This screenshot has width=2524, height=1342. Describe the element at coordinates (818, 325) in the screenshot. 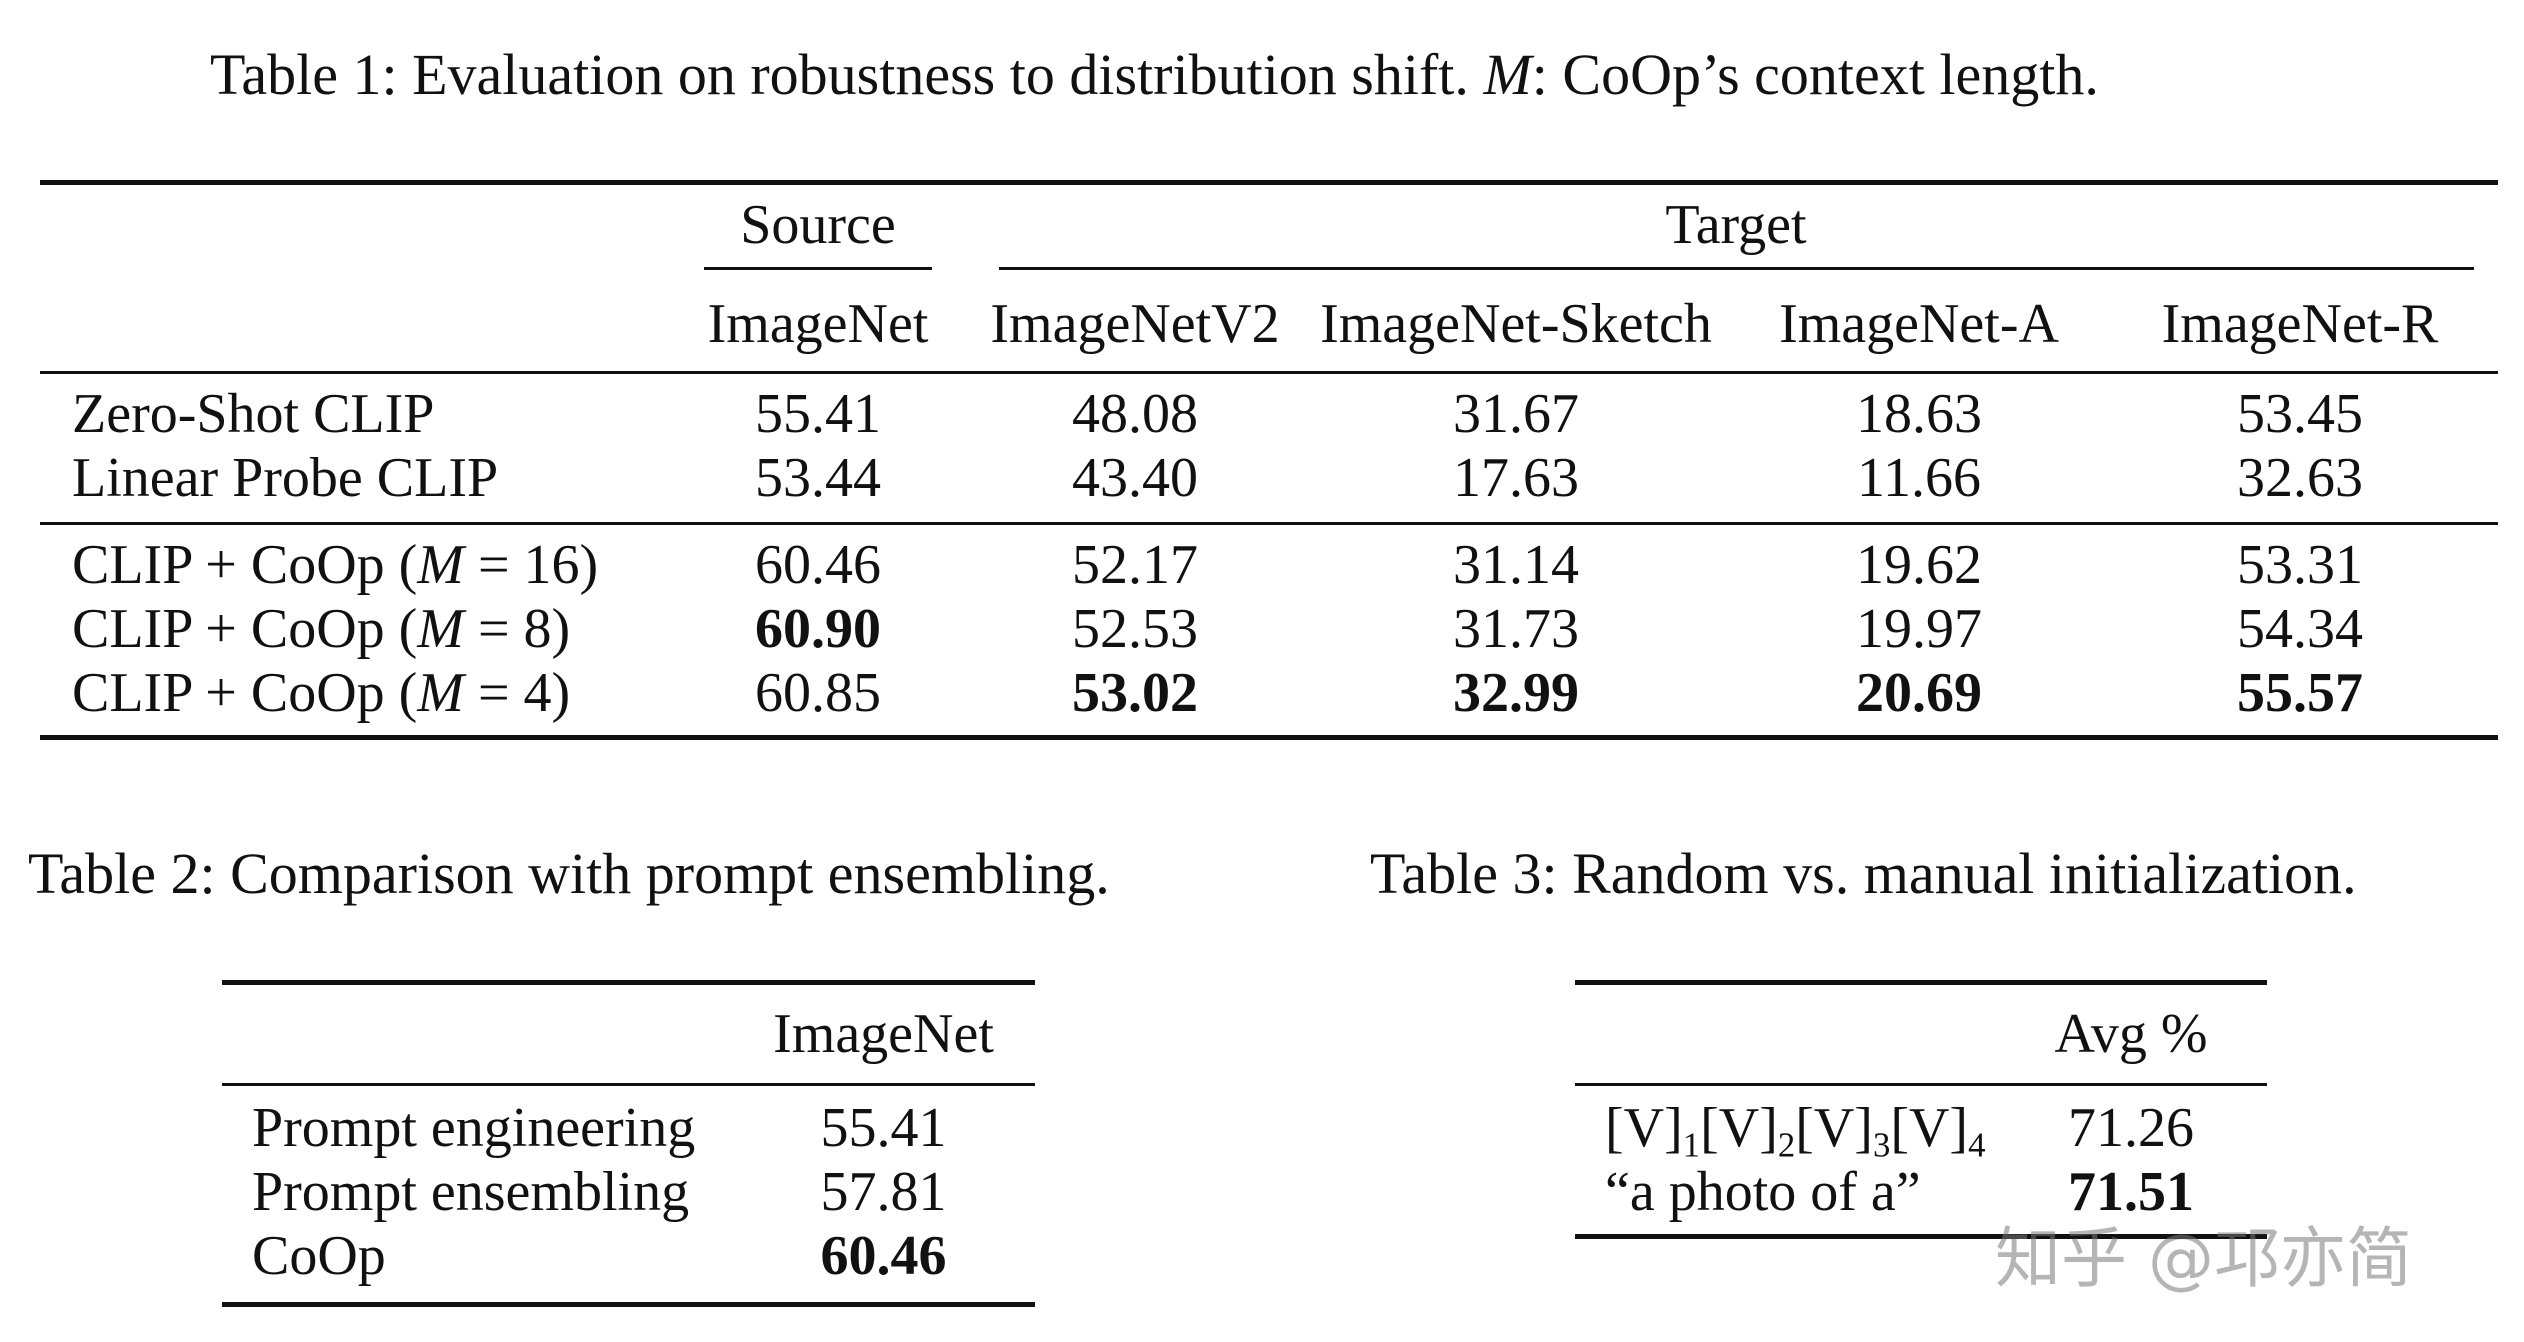

I see `table1-col-header: ImageNet` at that location.